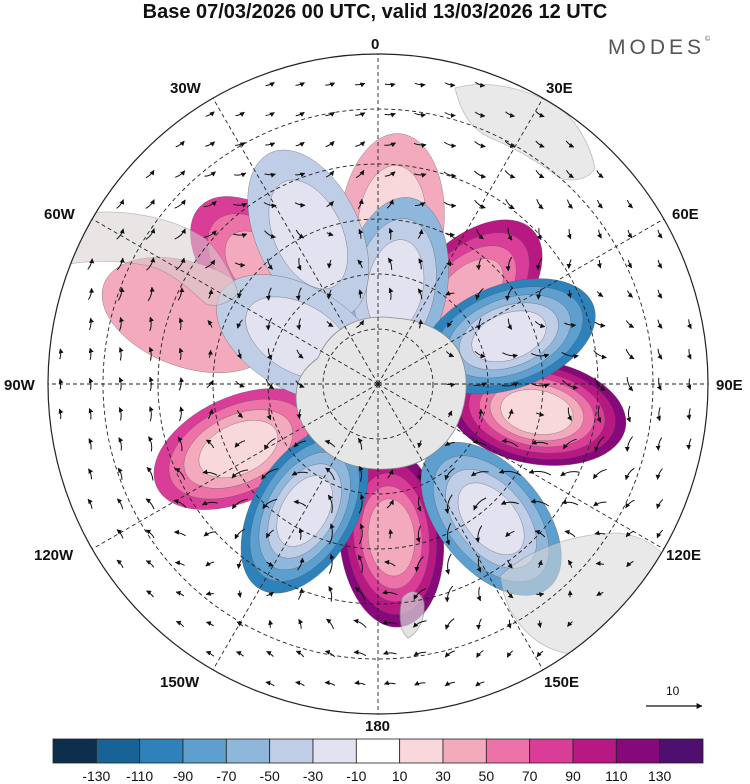  Describe the element at coordinates (226, 776) in the screenshot. I see `colorbar-tick-label: -70` at that location.